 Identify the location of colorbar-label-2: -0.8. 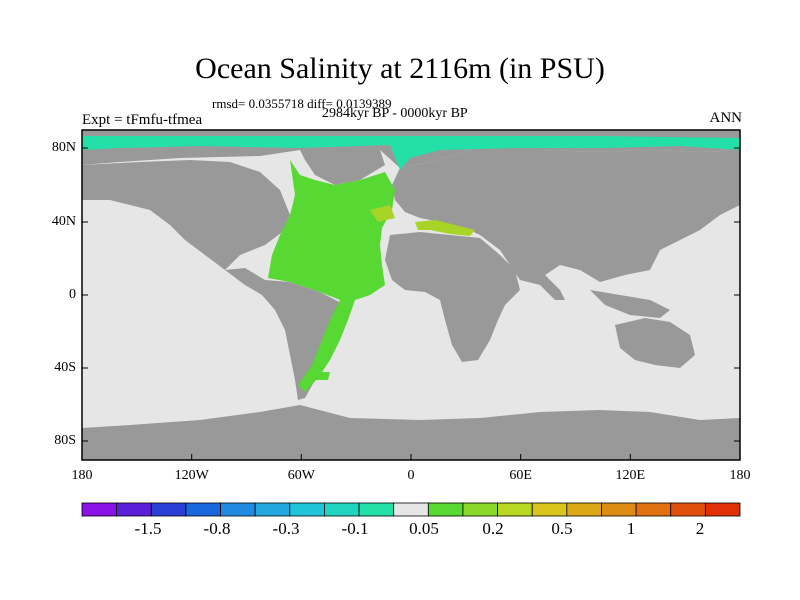
(217, 528).